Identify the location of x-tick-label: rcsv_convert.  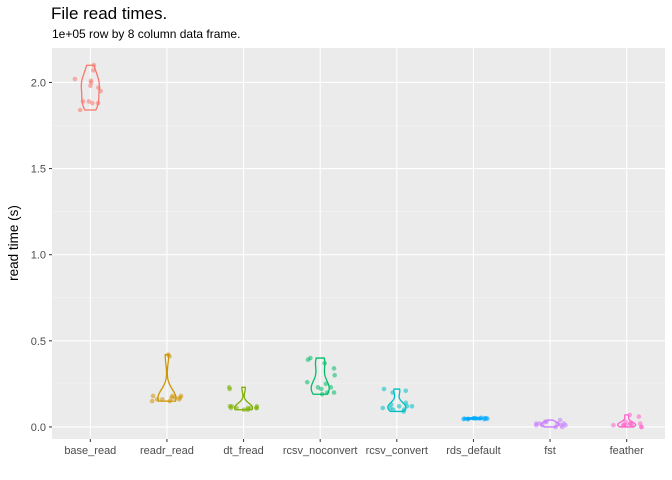
(397, 451).